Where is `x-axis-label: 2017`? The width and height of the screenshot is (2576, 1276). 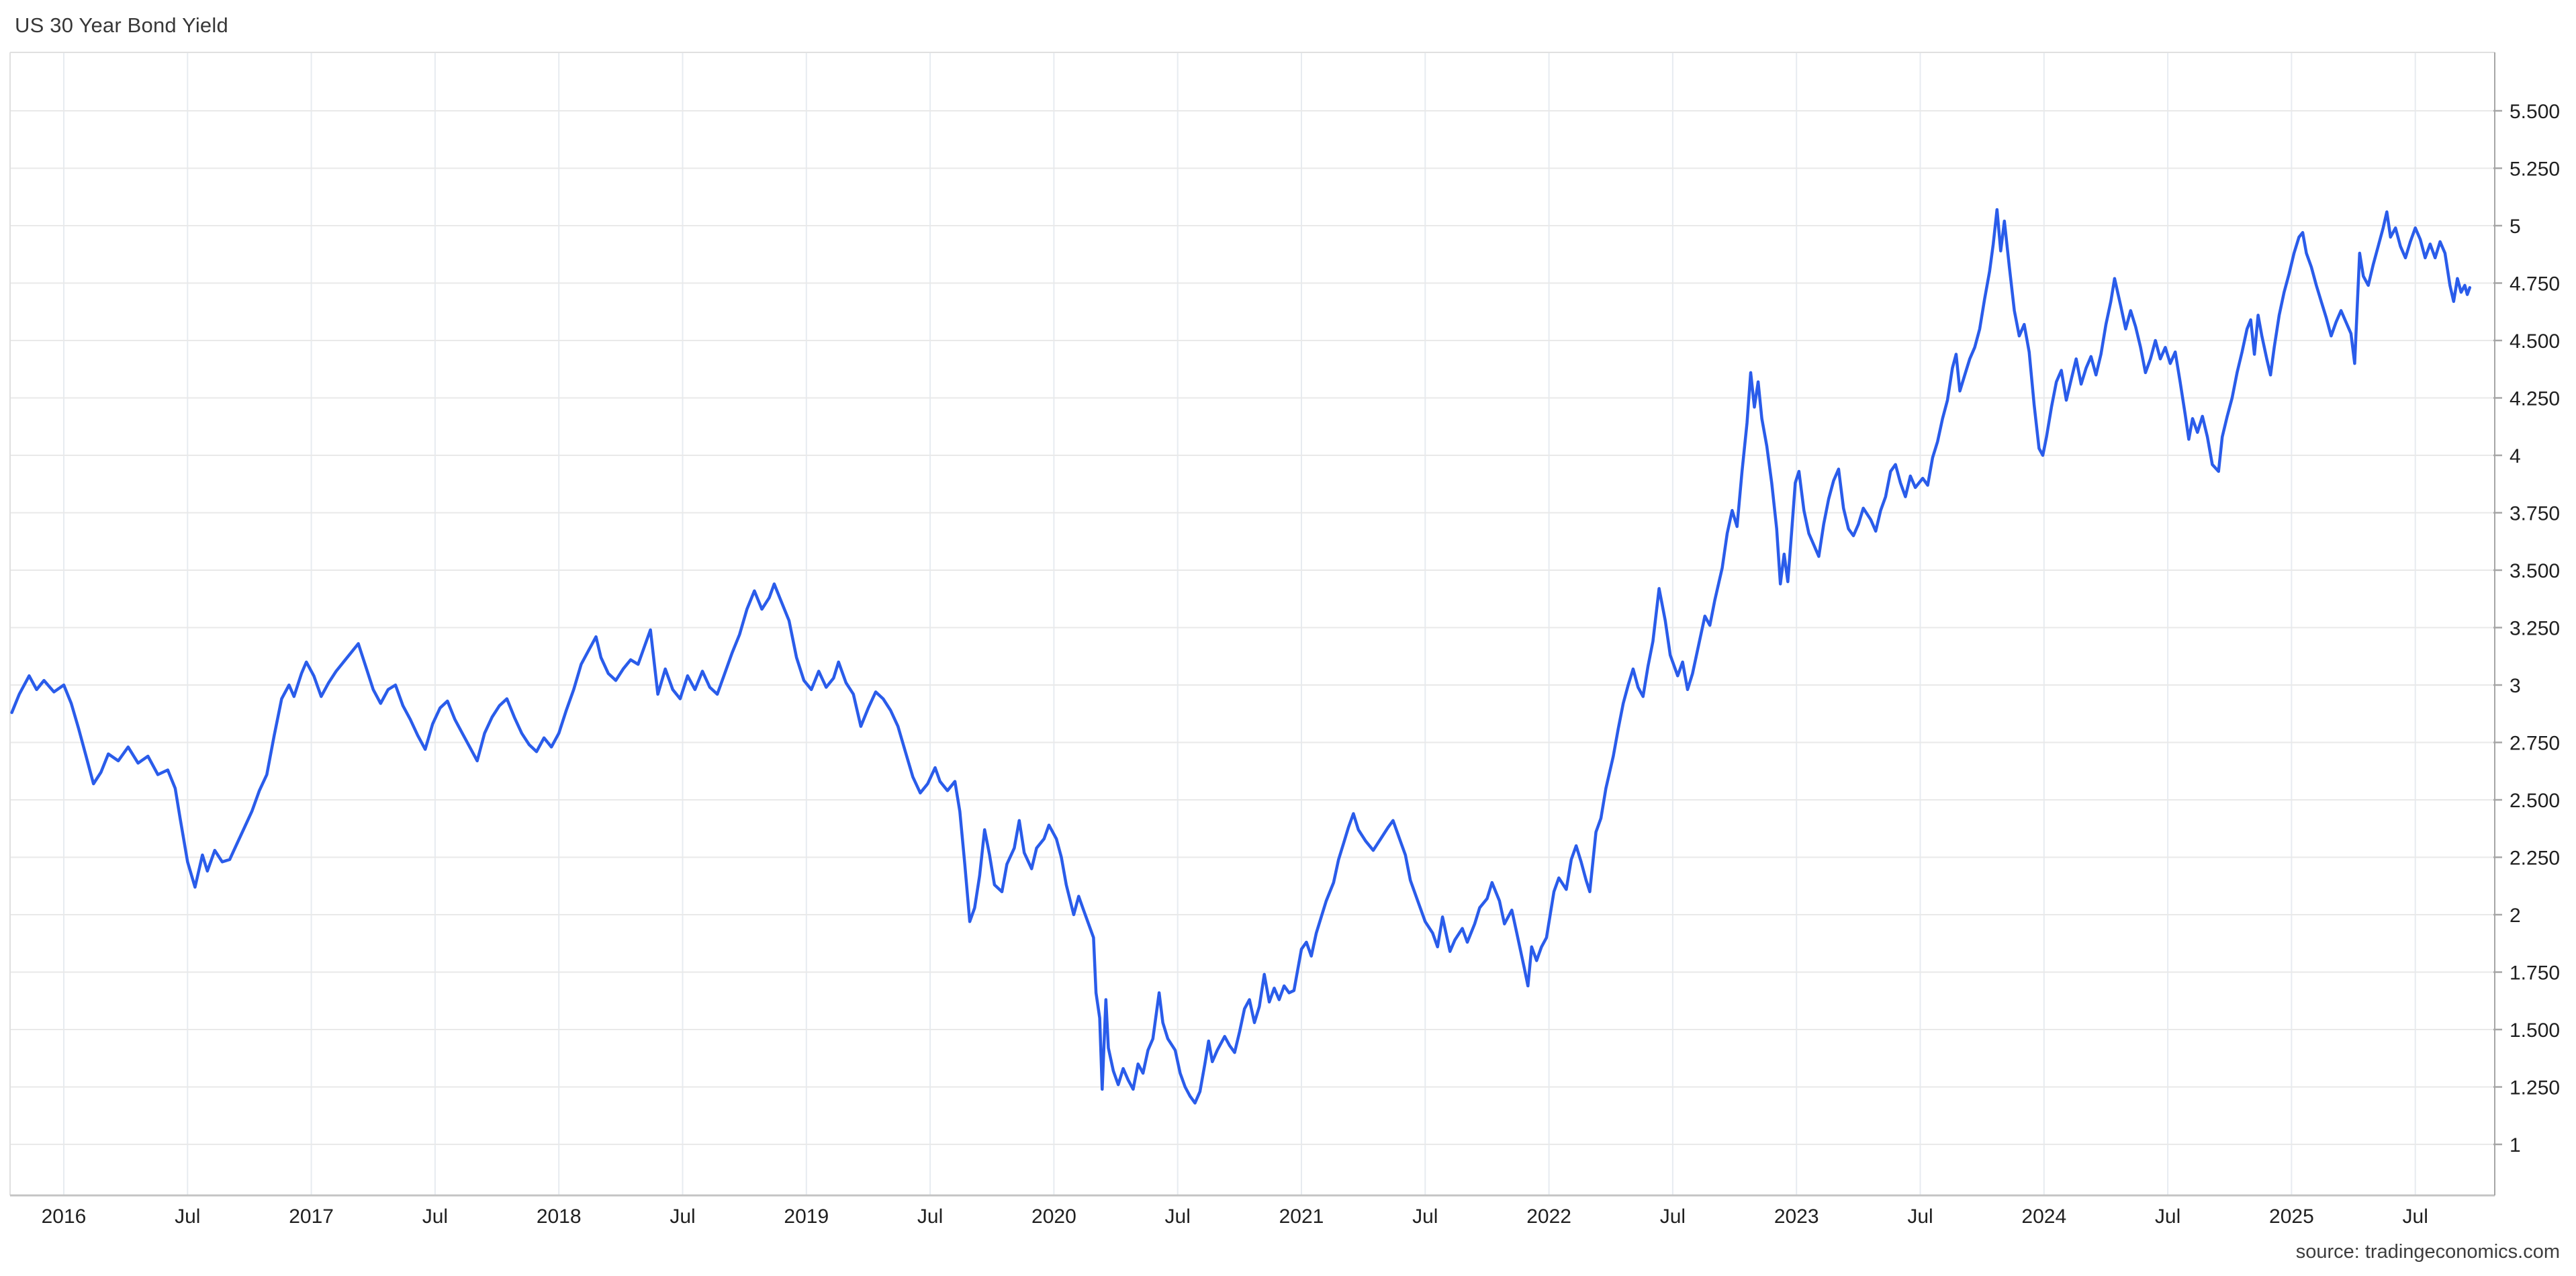 x-axis-label: 2017 is located at coordinates (311, 1216).